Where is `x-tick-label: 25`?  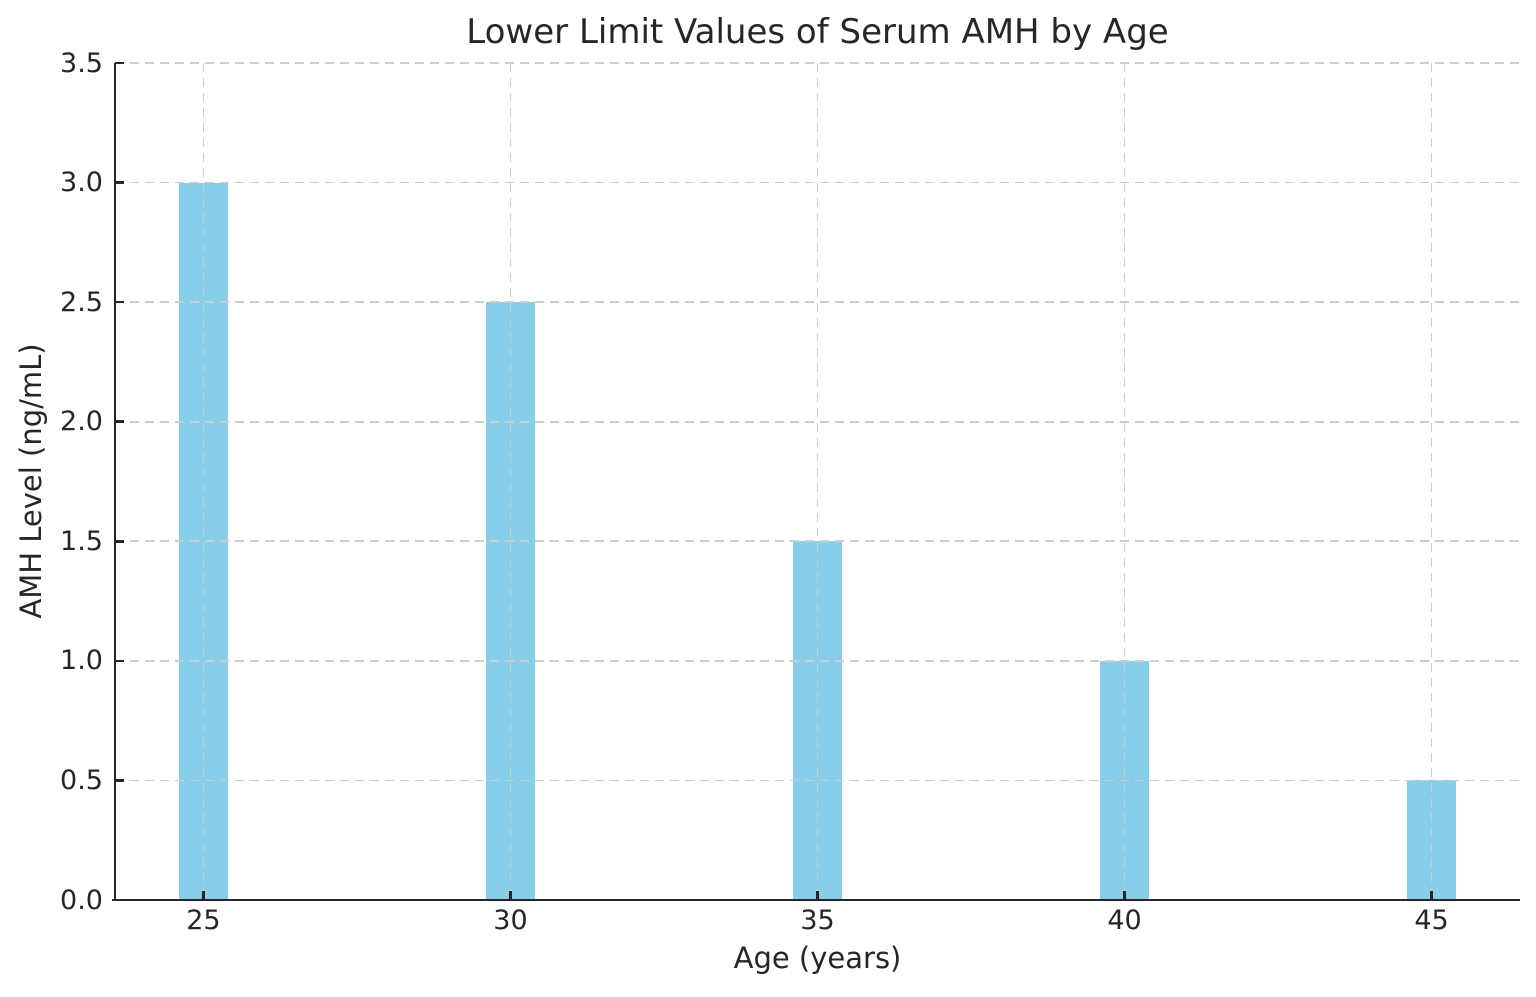
x-tick-label: 25 is located at coordinates (203, 920).